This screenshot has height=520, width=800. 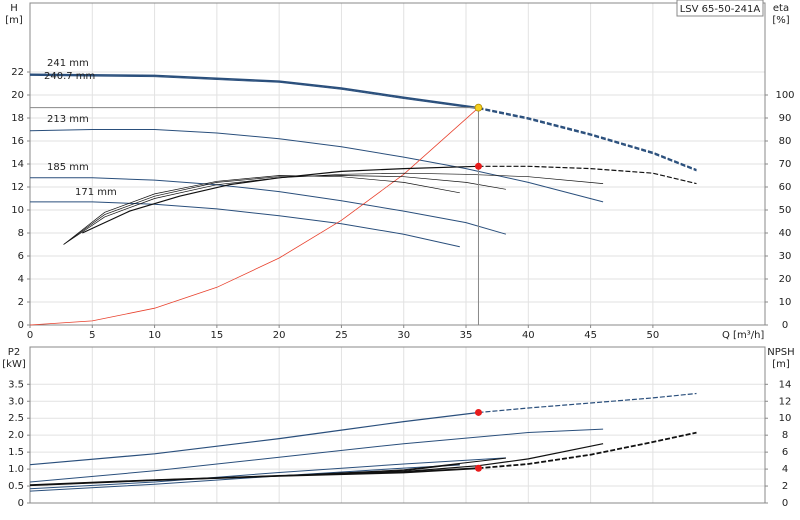 What do you see at coordinates (14, 20) in the screenshot?
I see `y-axis-unit: [m]` at bounding box center [14, 20].